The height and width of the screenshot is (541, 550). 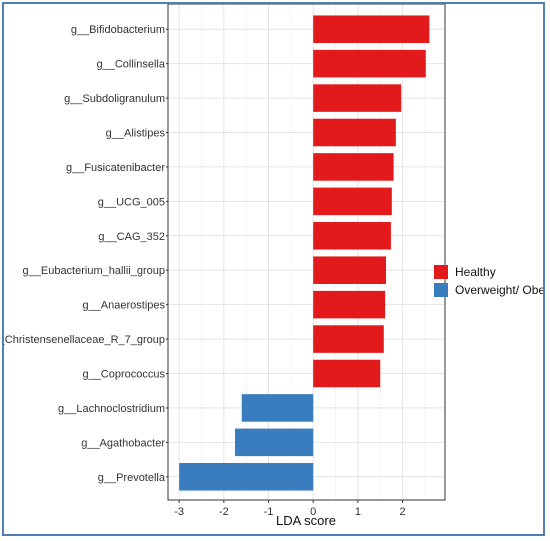 I want to click on x-axis: -3 -2 -1 0 1 2, so click(x=290, y=509).